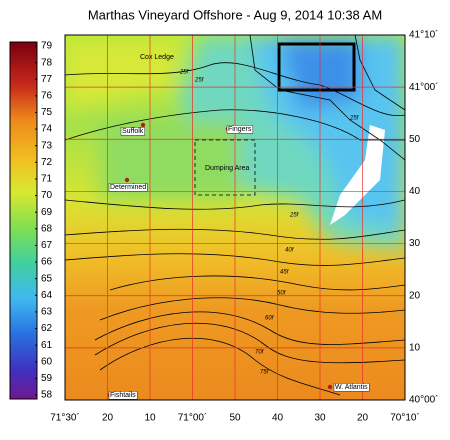 This screenshot has height=440, width=450. What do you see at coordinates (285, 273) in the screenshot?
I see `contour-label: 45f` at bounding box center [285, 273].